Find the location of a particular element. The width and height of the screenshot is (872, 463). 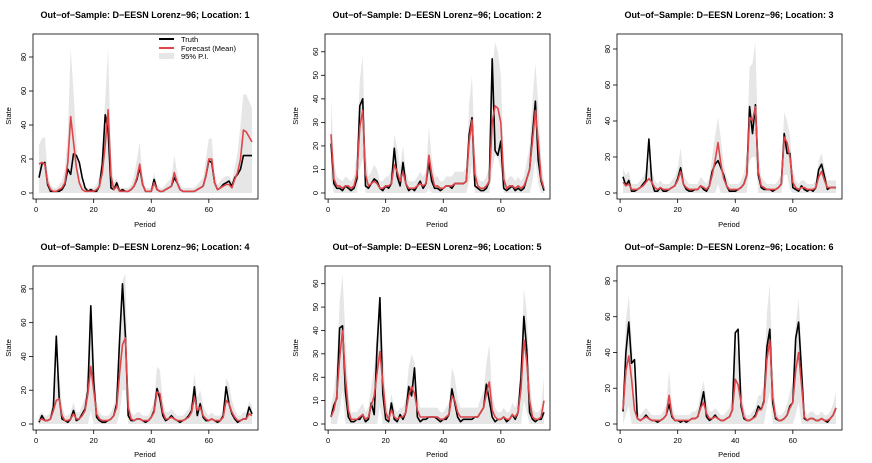

legend-forecast-label: Forecast (Mean) is located at coordinates (209, 48).